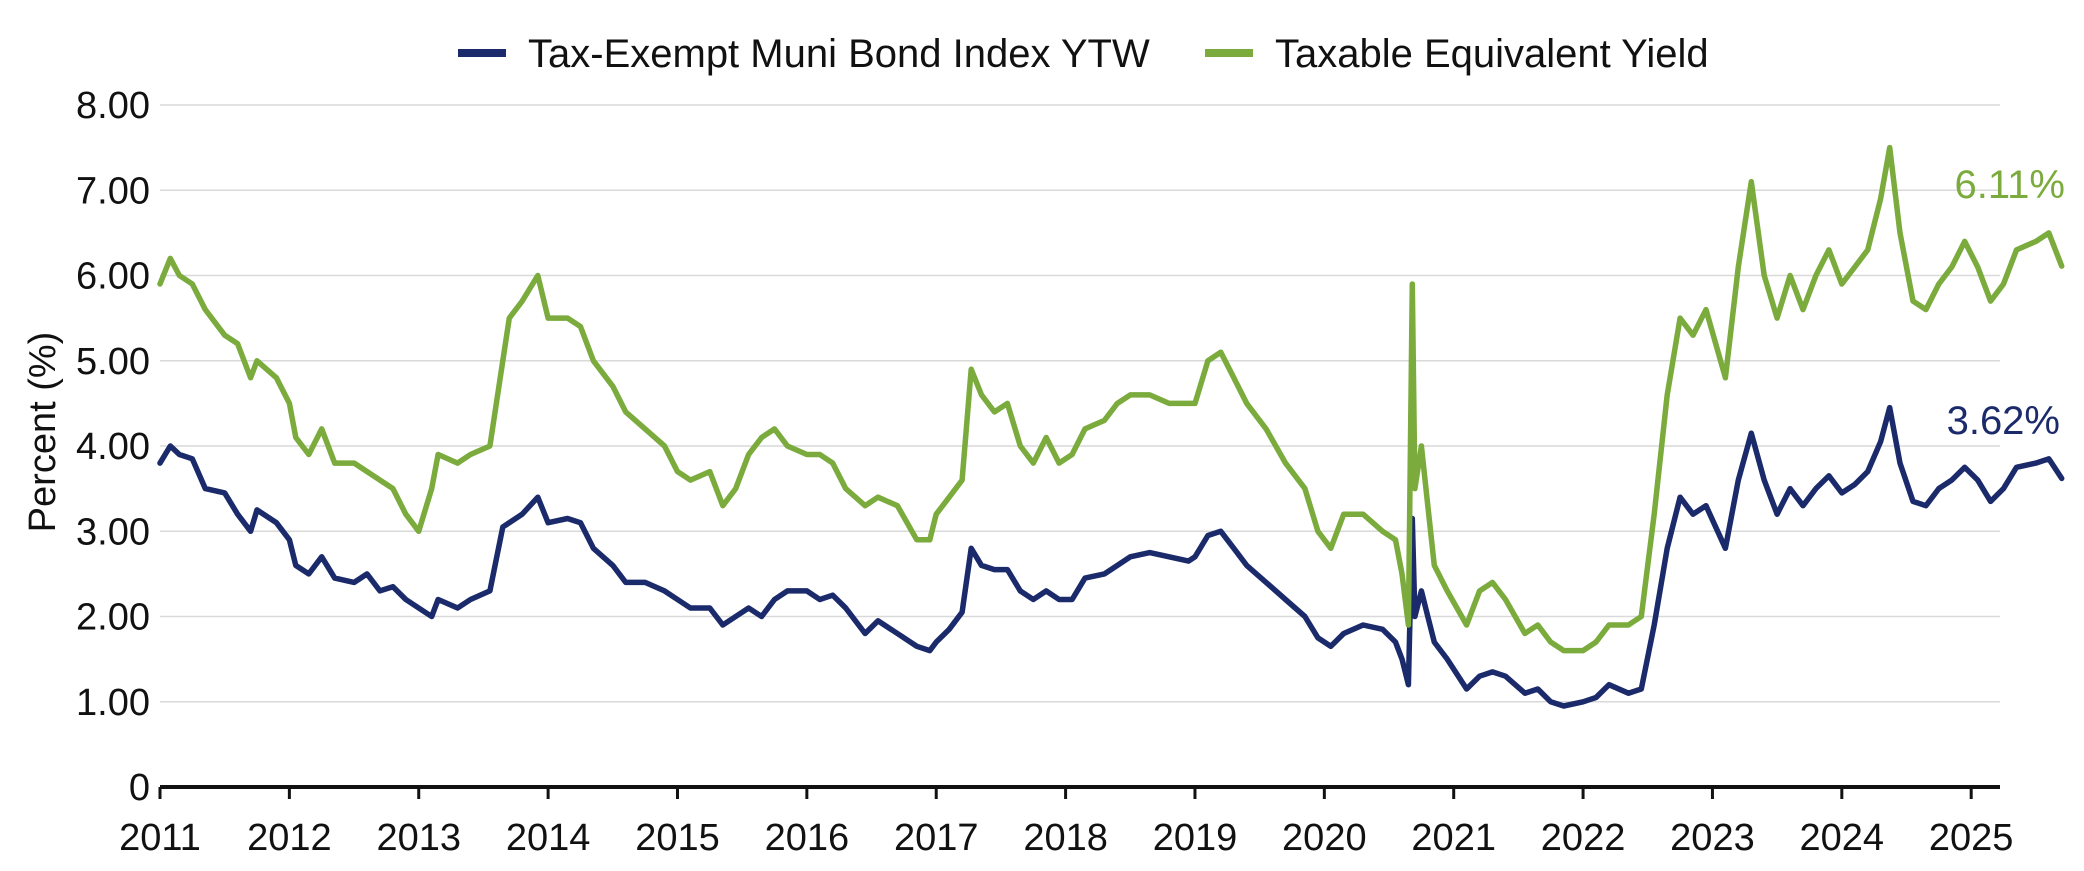 This screenshot has height=871, width=2084. I want to click on y-tick-label: 1.00, so click(113, 703).